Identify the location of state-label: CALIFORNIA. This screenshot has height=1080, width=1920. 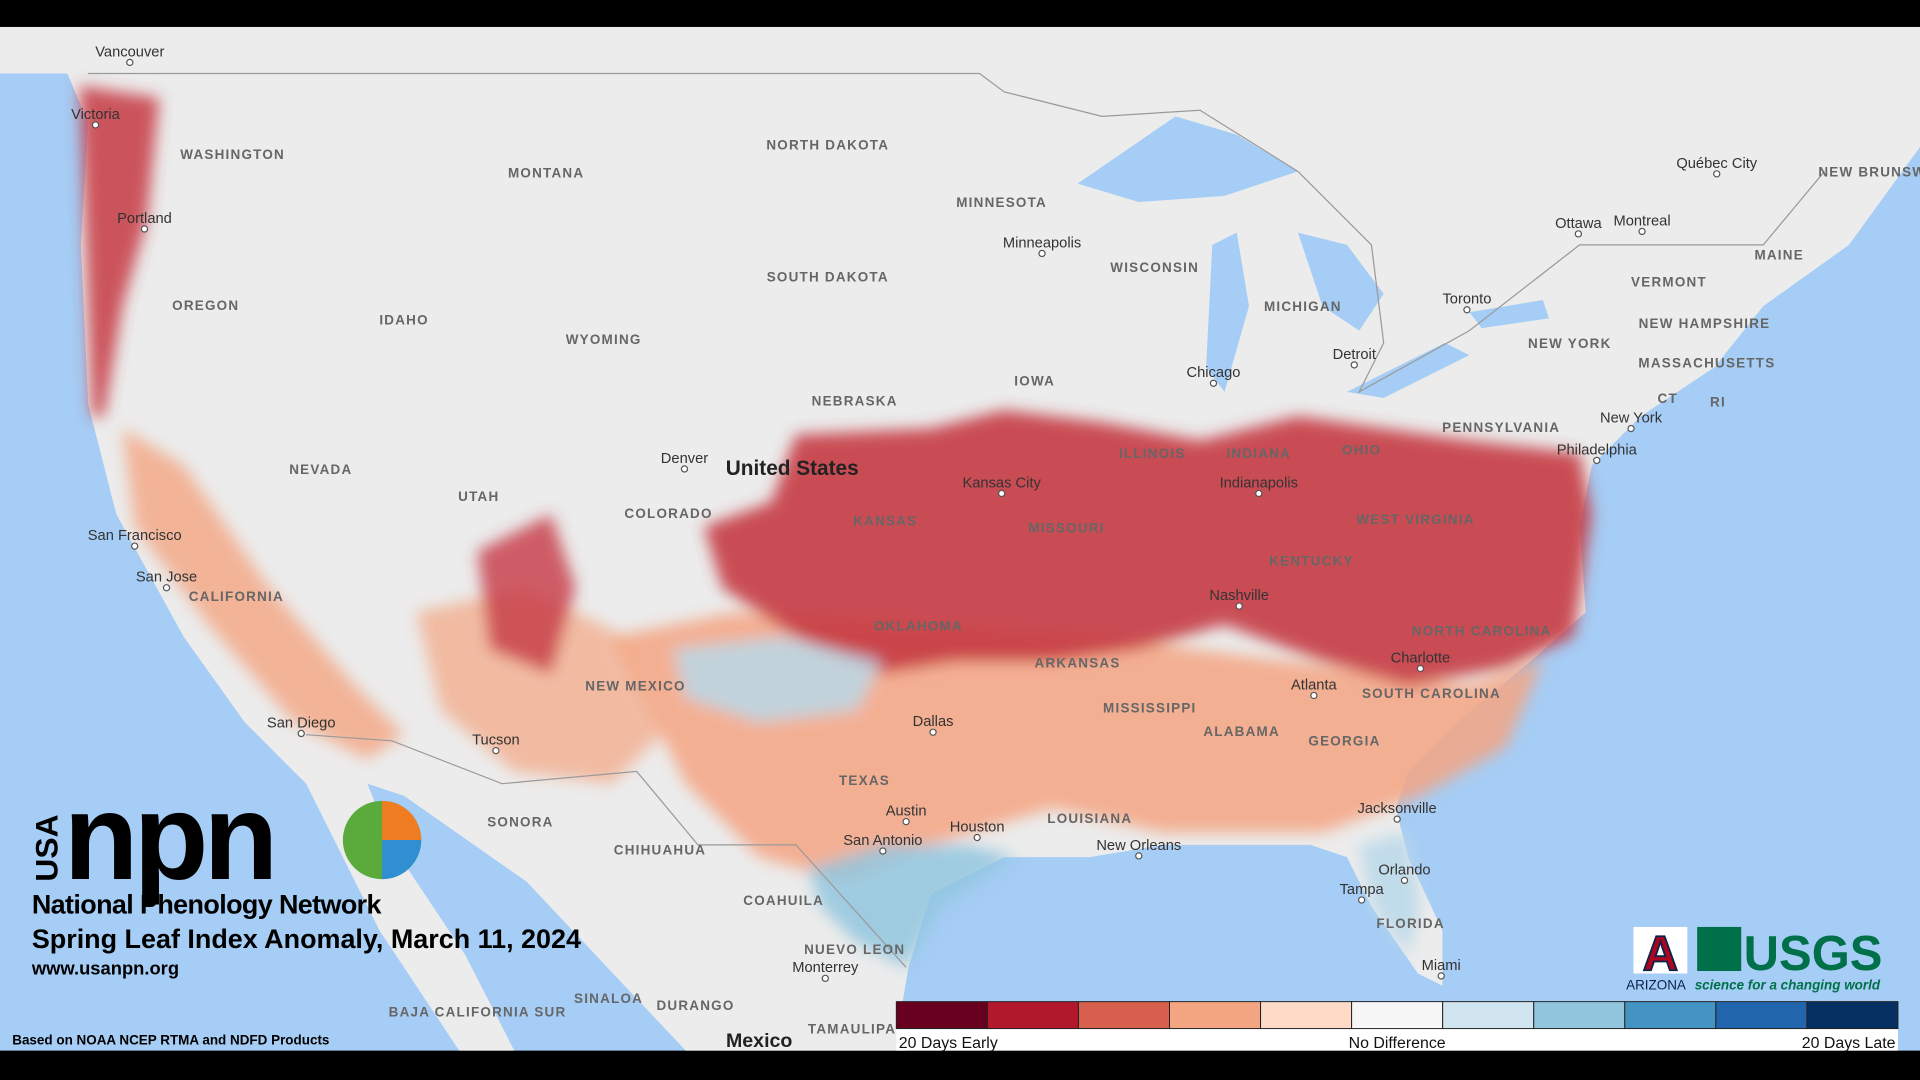
(236, 596).